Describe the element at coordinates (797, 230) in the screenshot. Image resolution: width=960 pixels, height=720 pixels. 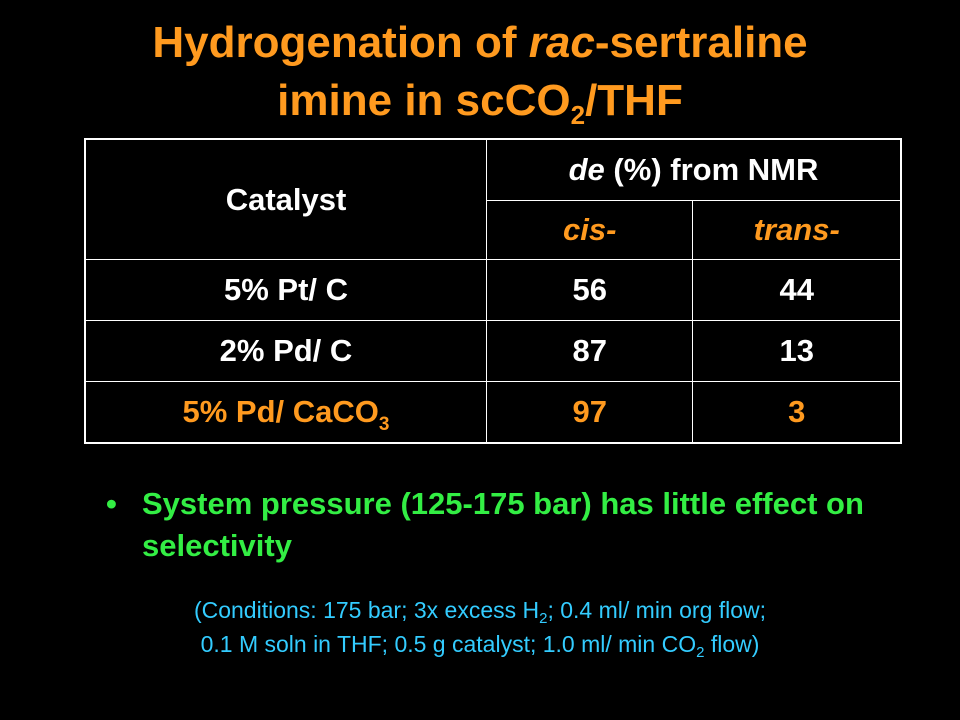
I see `header-trans: trans-` at that location.